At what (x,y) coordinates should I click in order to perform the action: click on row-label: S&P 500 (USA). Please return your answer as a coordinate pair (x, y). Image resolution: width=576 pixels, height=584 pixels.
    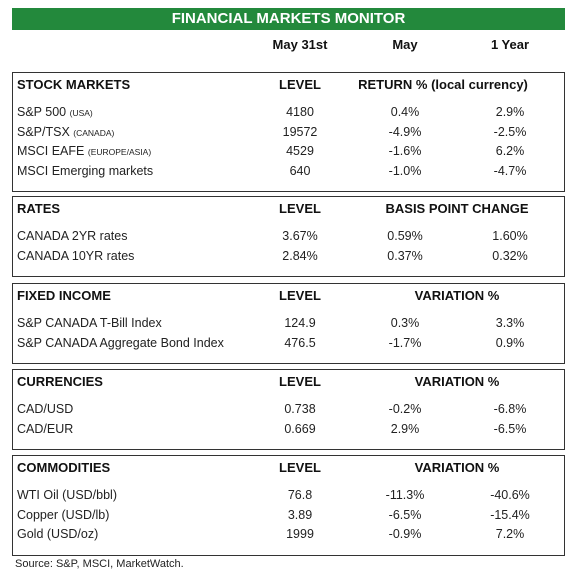
    Looking at the image, I should click on (55, 112).